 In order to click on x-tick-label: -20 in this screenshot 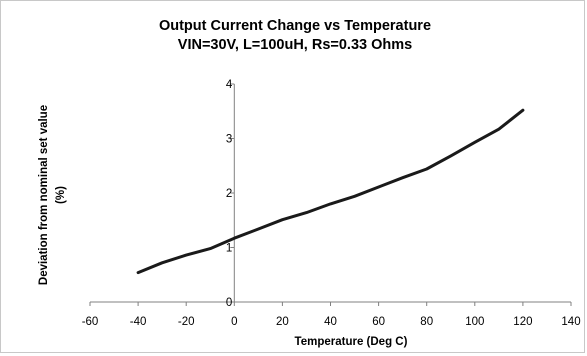, I will do `click(186, 322)`.